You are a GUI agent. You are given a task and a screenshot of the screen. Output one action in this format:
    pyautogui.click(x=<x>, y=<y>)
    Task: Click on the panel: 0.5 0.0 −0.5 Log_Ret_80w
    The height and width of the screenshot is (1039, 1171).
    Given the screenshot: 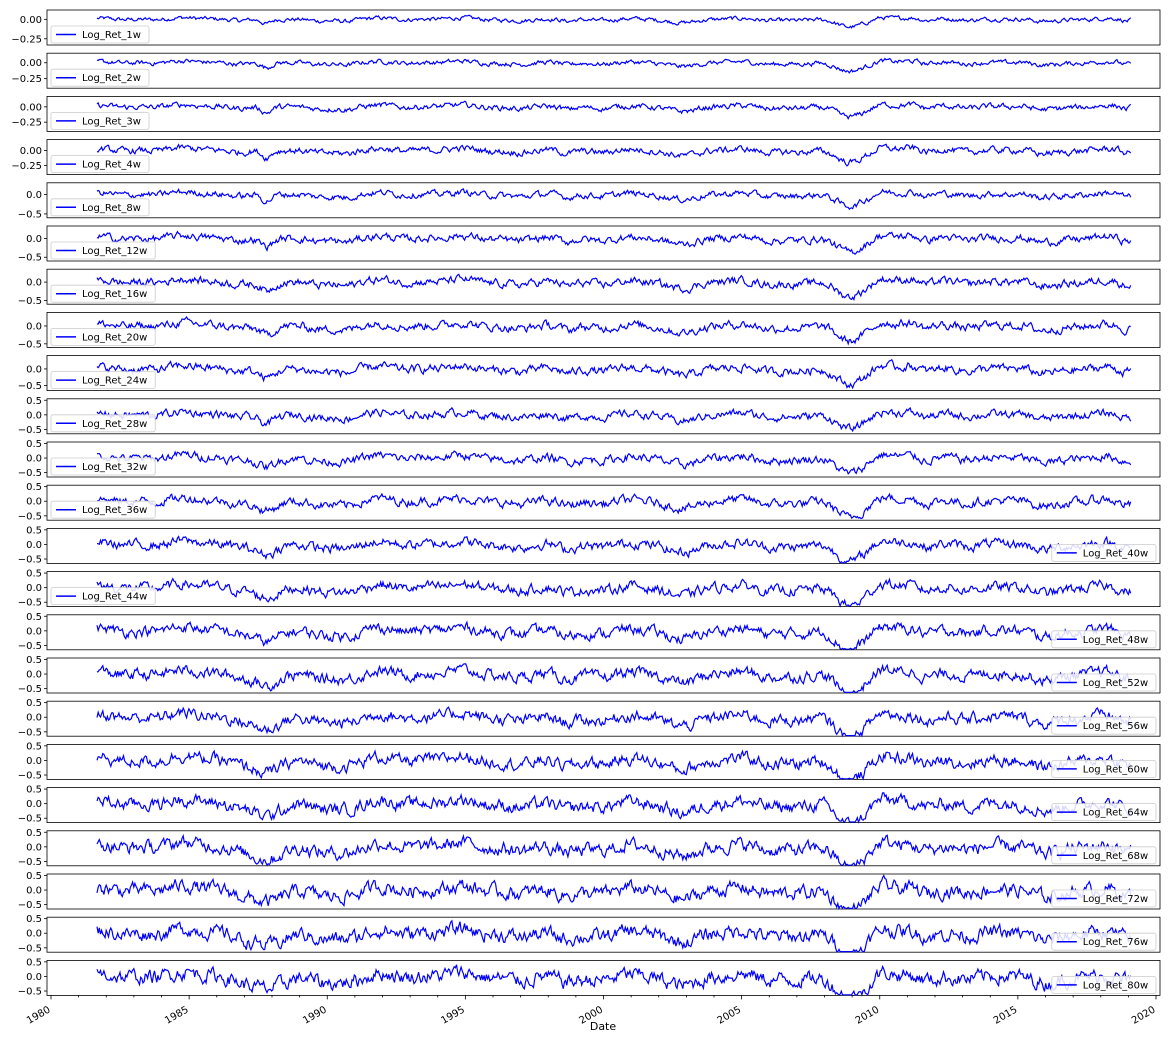 What is the action you would take?
    pyautogui.click(x=589, y=977)
    